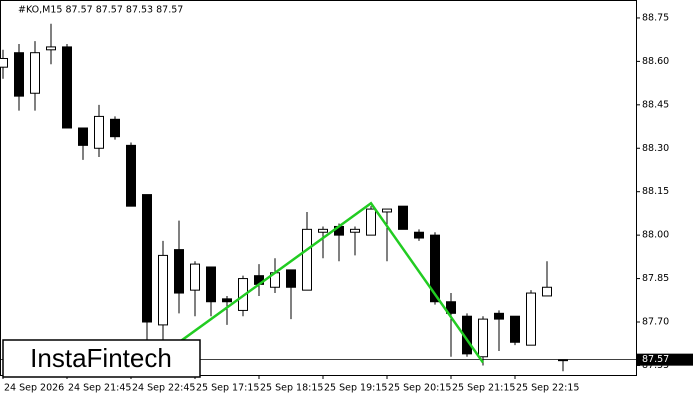 The width and height of the screenshot is (700, 404). I want to click on y-tick-label: 88.00, so click(655, 235).